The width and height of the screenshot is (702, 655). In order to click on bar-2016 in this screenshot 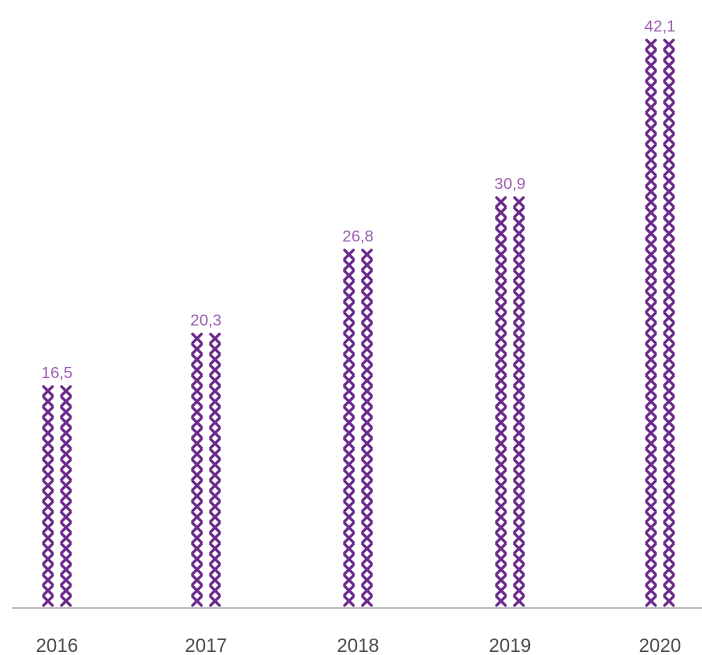, I will do `click(57, 496)`.